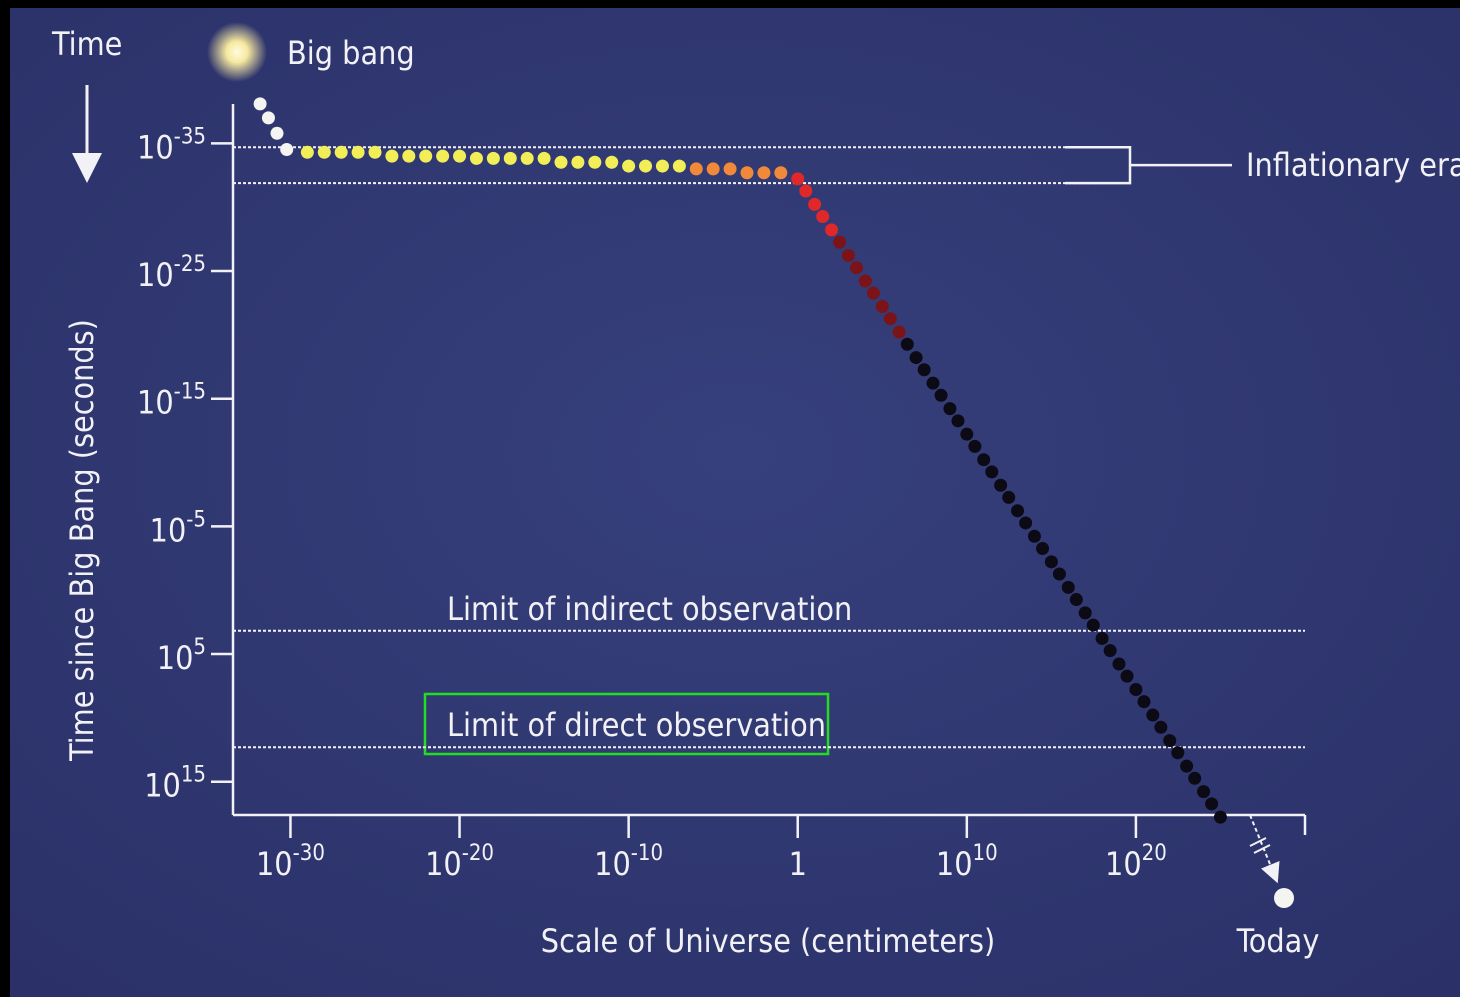 This screenshot has height=997, width=1460. What do you see at coordinates (798, 864) in the screenshot?
I see `x-tick-label: 1` at bounding box center [798, 864].